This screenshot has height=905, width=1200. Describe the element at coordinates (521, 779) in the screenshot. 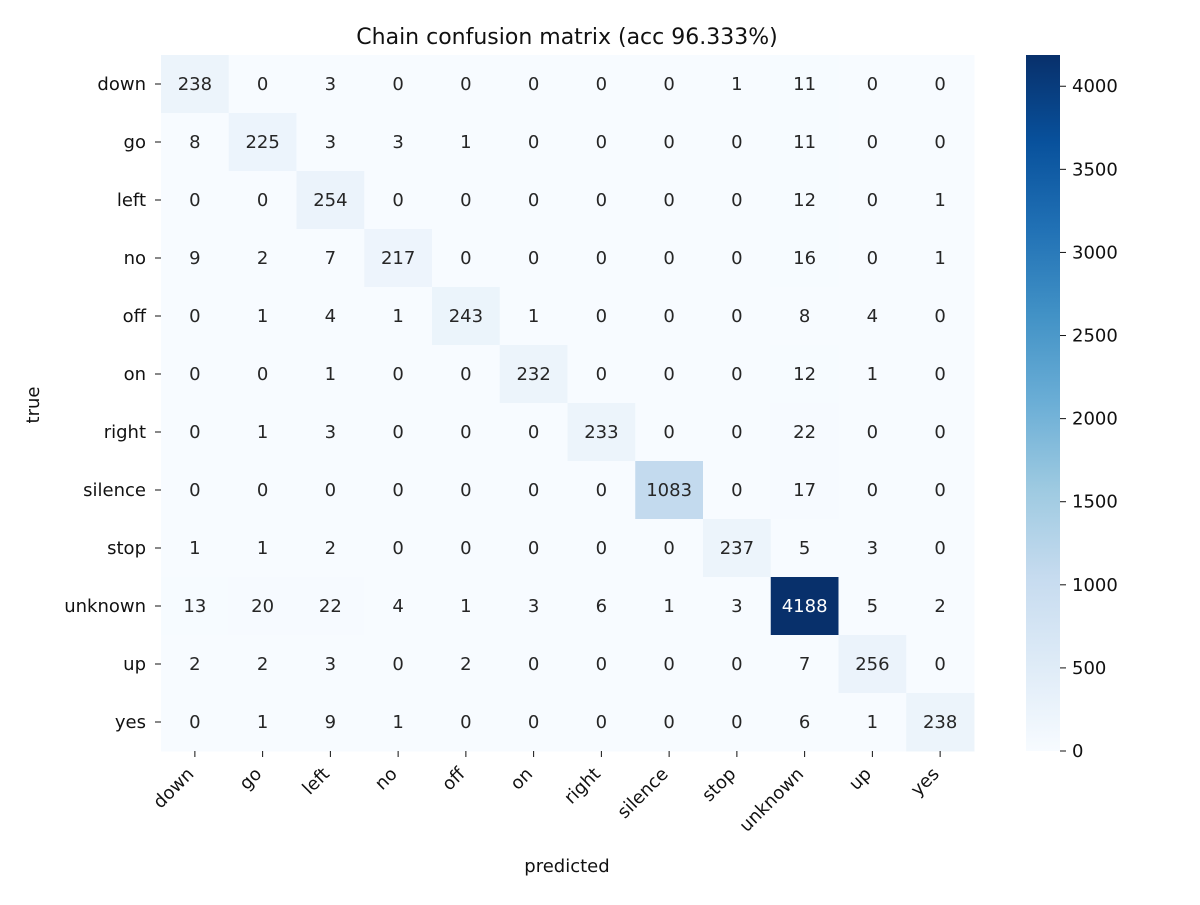

I see `x-tick-label: on` at that location.